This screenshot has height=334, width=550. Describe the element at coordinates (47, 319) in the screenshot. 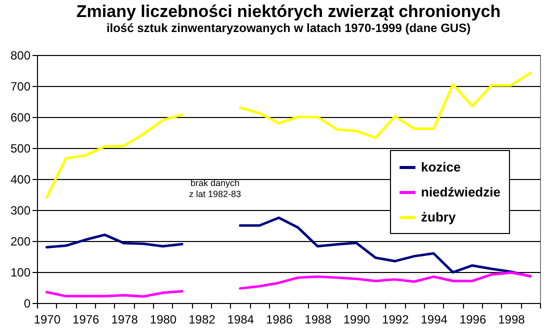

I see `x-tick-label: 1970` at that location.